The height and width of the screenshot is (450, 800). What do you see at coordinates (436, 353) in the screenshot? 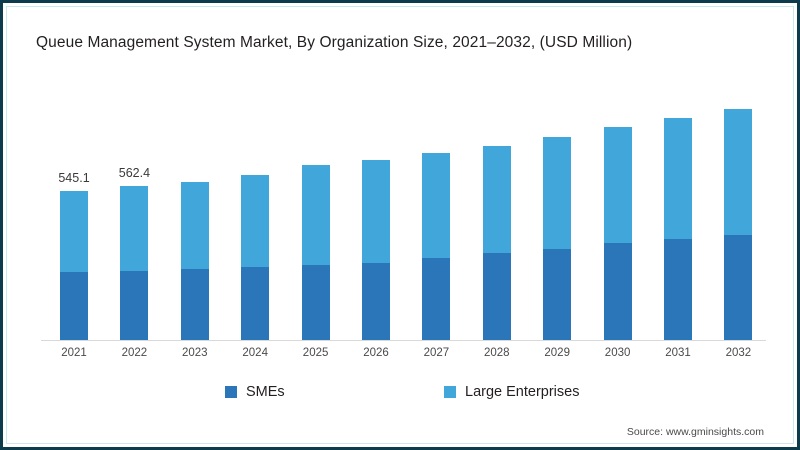
I see `x-tick-2027: 2027` at bounding box center [436, 353].